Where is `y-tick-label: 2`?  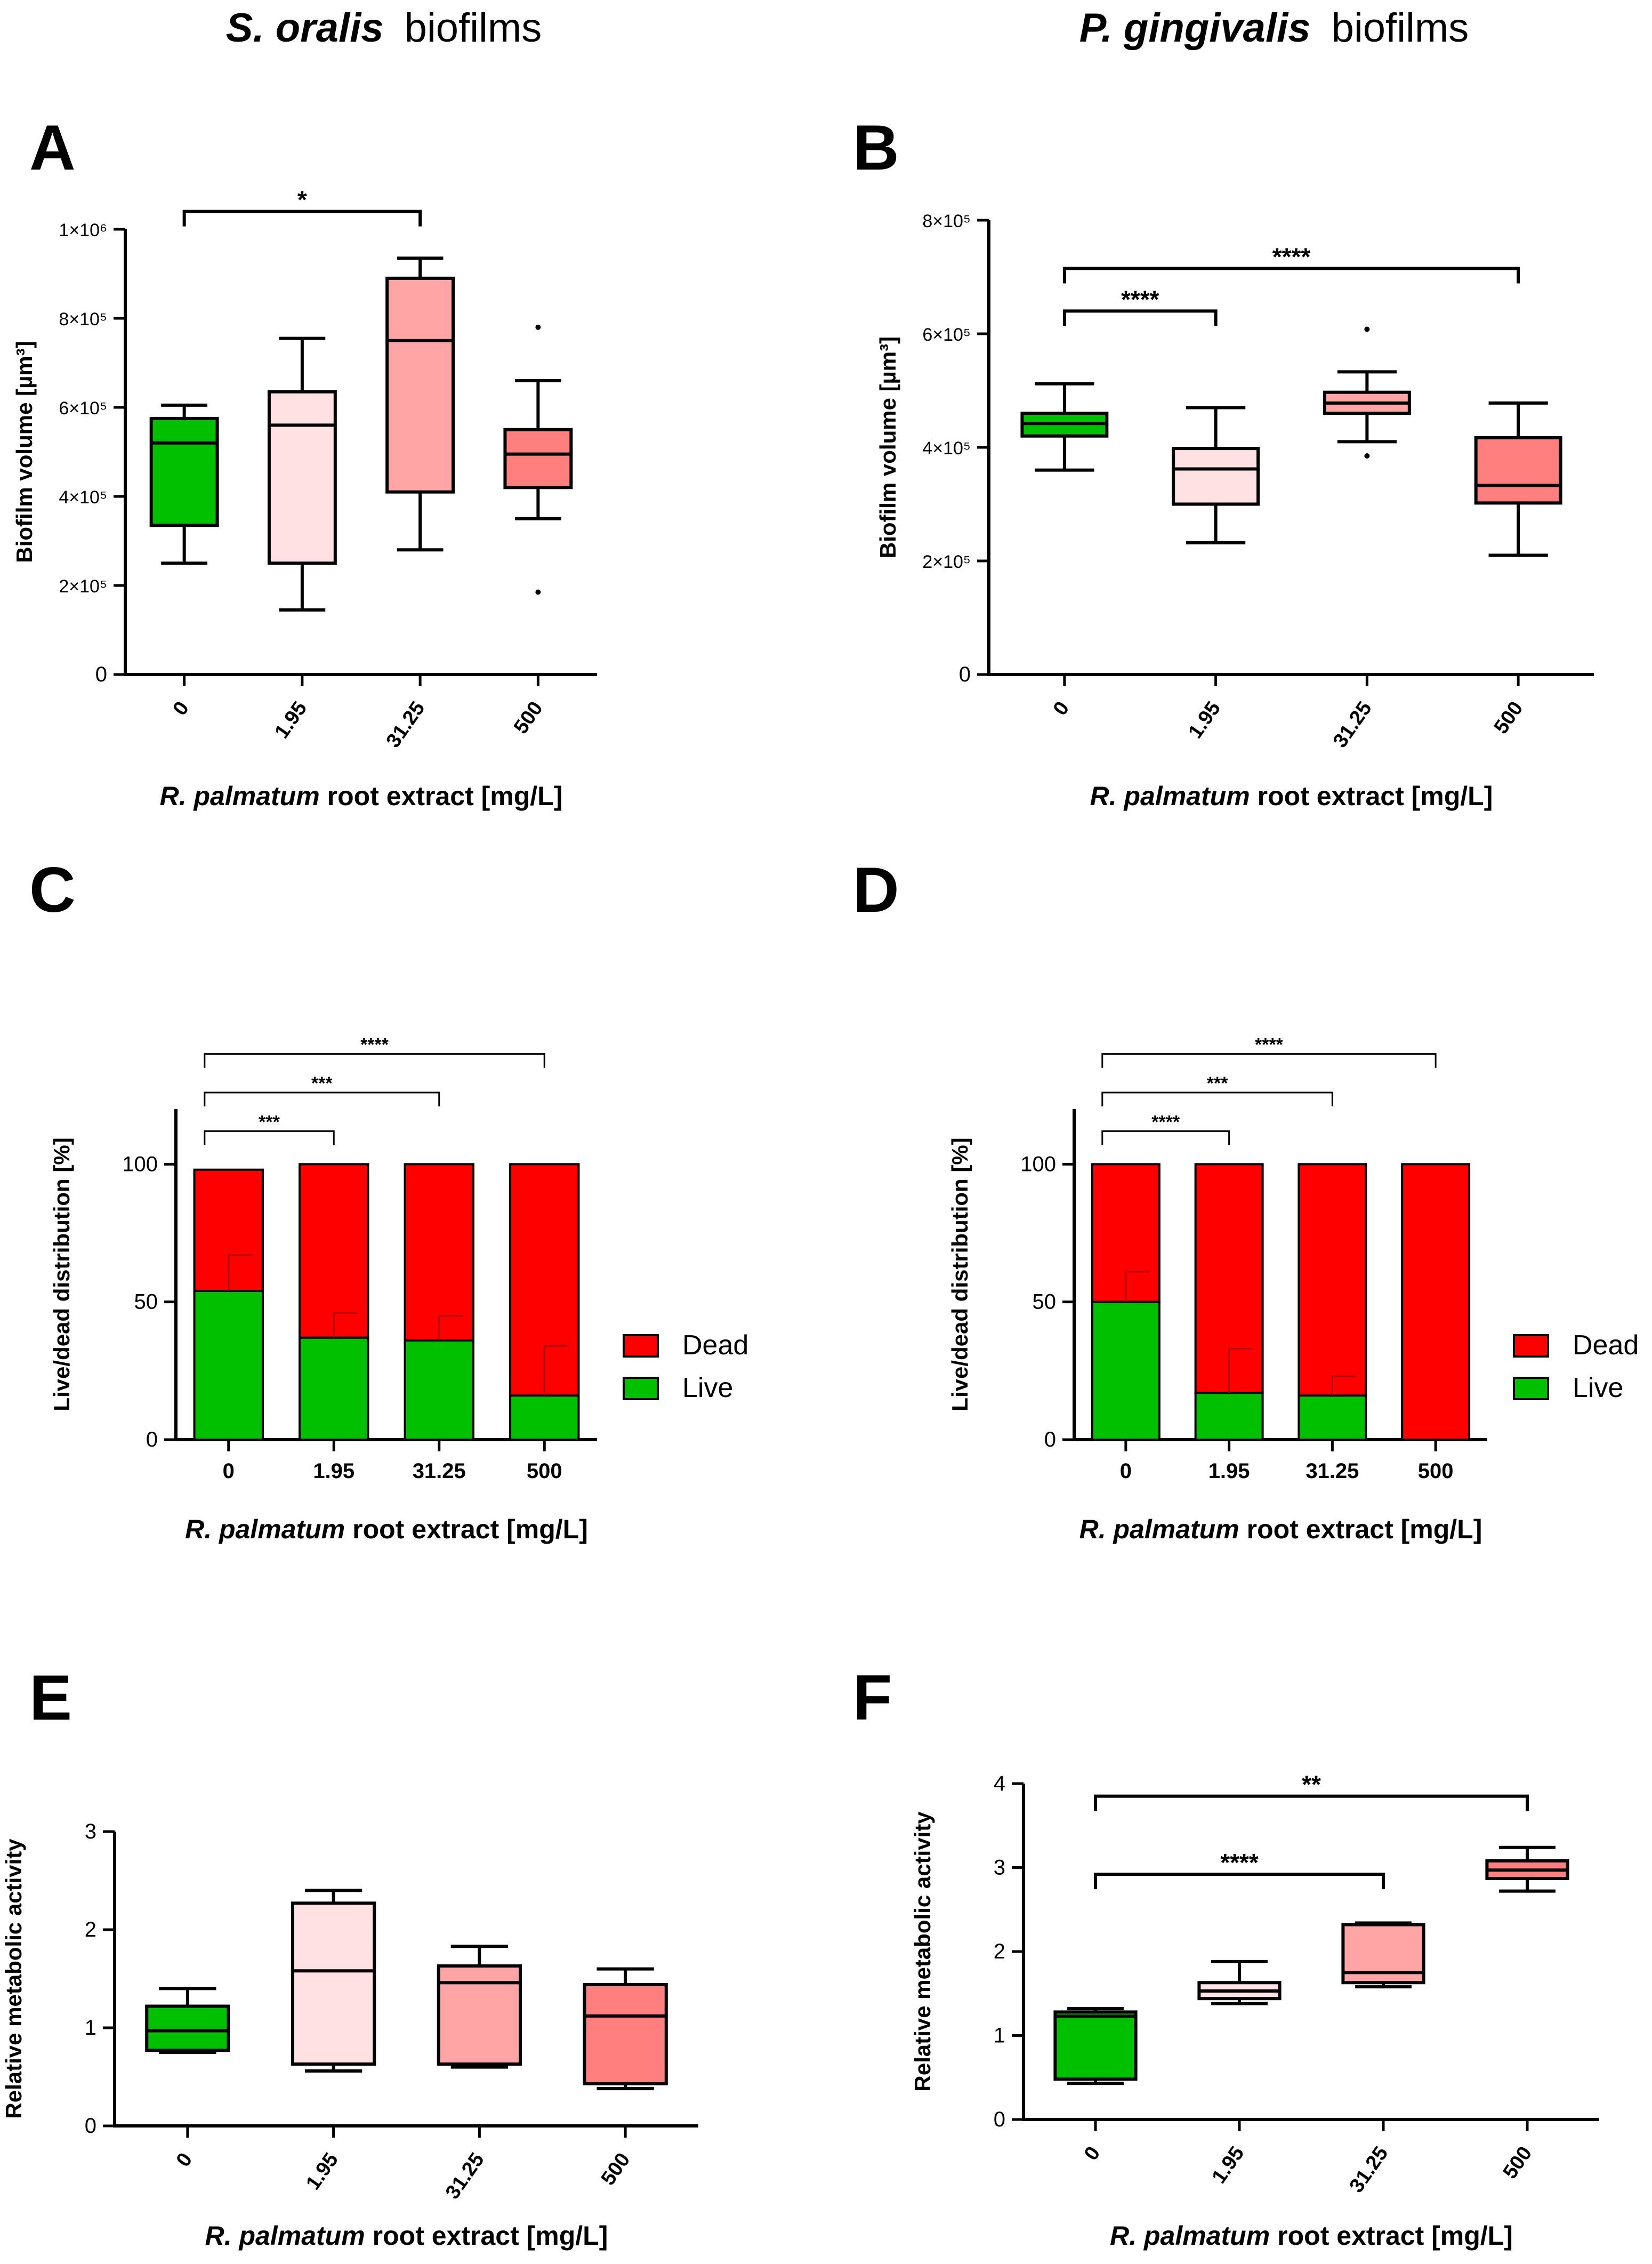
y-tick-label: 2 is located at coordinates (90, 1929).